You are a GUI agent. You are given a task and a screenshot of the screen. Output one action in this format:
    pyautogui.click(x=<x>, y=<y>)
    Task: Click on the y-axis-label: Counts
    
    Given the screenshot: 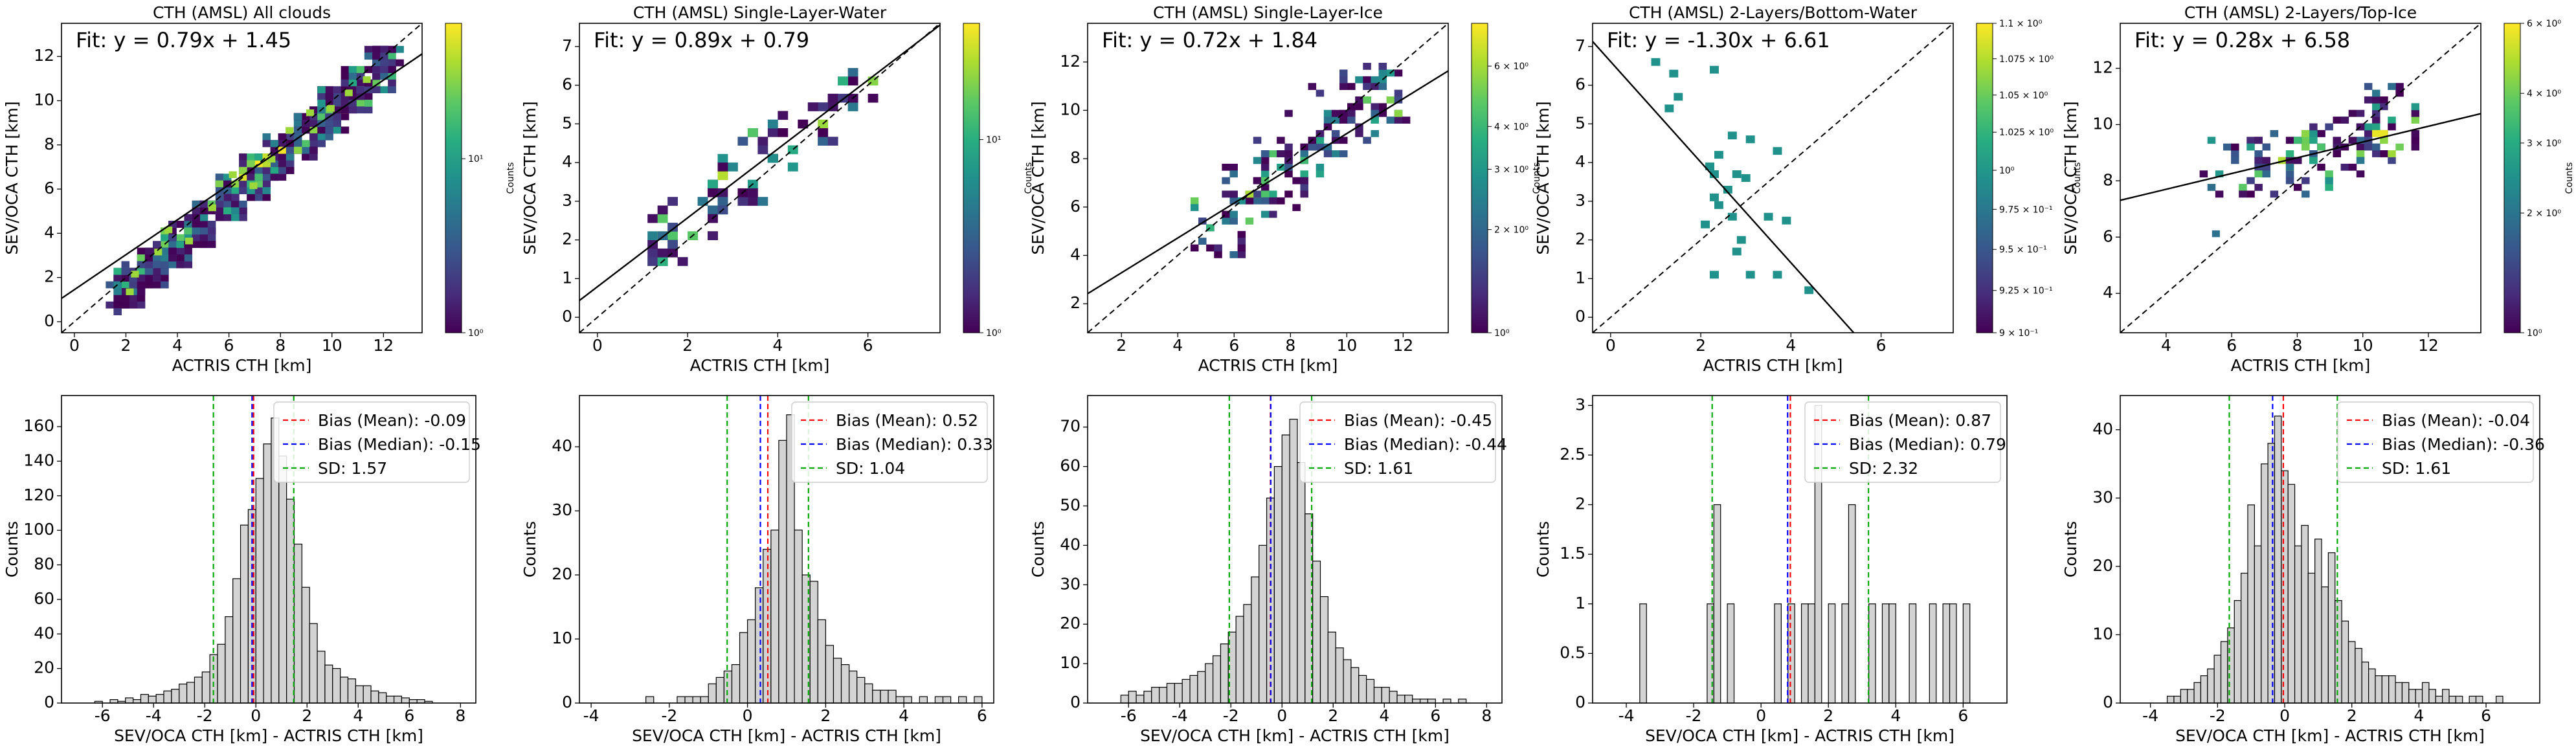 What is the action you would take?
    pyautogui.click(x=1038, y=549)
    